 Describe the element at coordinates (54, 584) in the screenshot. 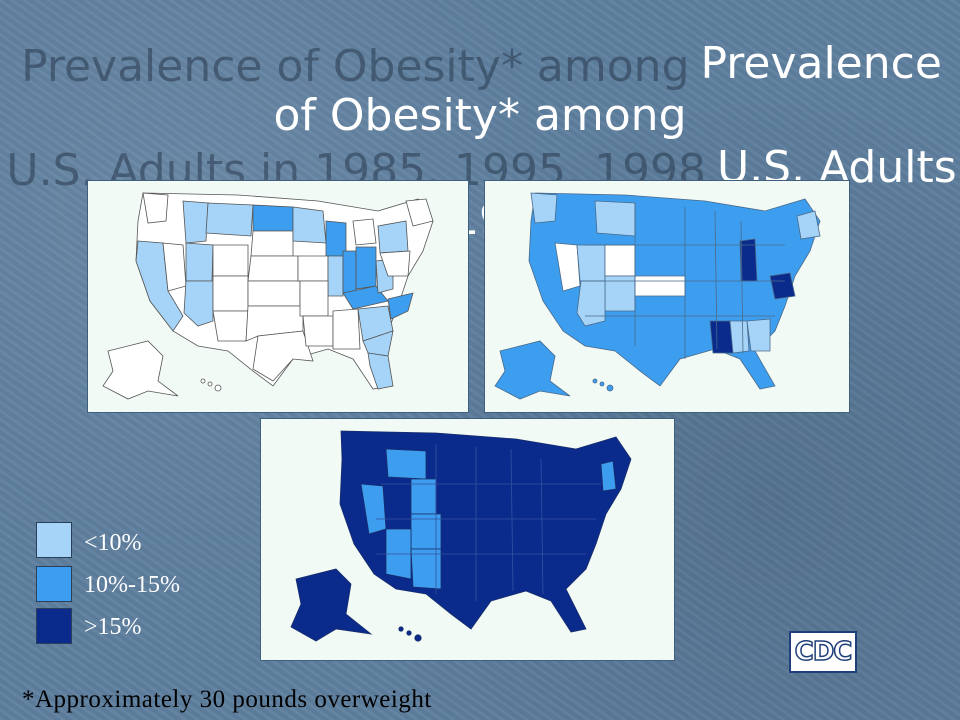

I see `legend-swatch-mid` at that location.